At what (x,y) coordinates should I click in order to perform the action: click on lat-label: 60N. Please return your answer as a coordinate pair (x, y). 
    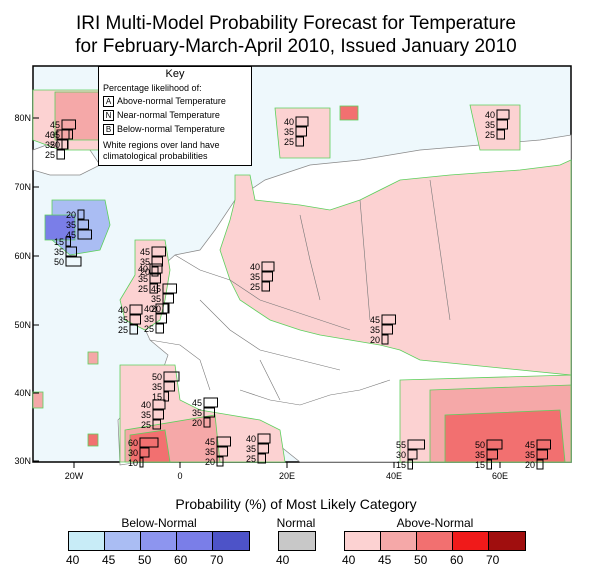
    Looking at the image, I should click on (22, 256).